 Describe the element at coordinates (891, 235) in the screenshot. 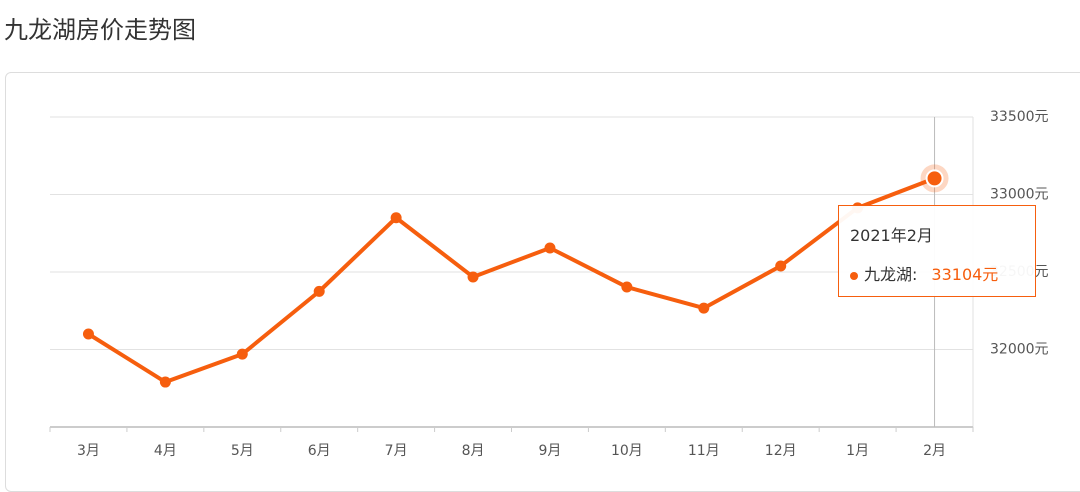

I see `tooltip-title: 2021年2月` at that location.